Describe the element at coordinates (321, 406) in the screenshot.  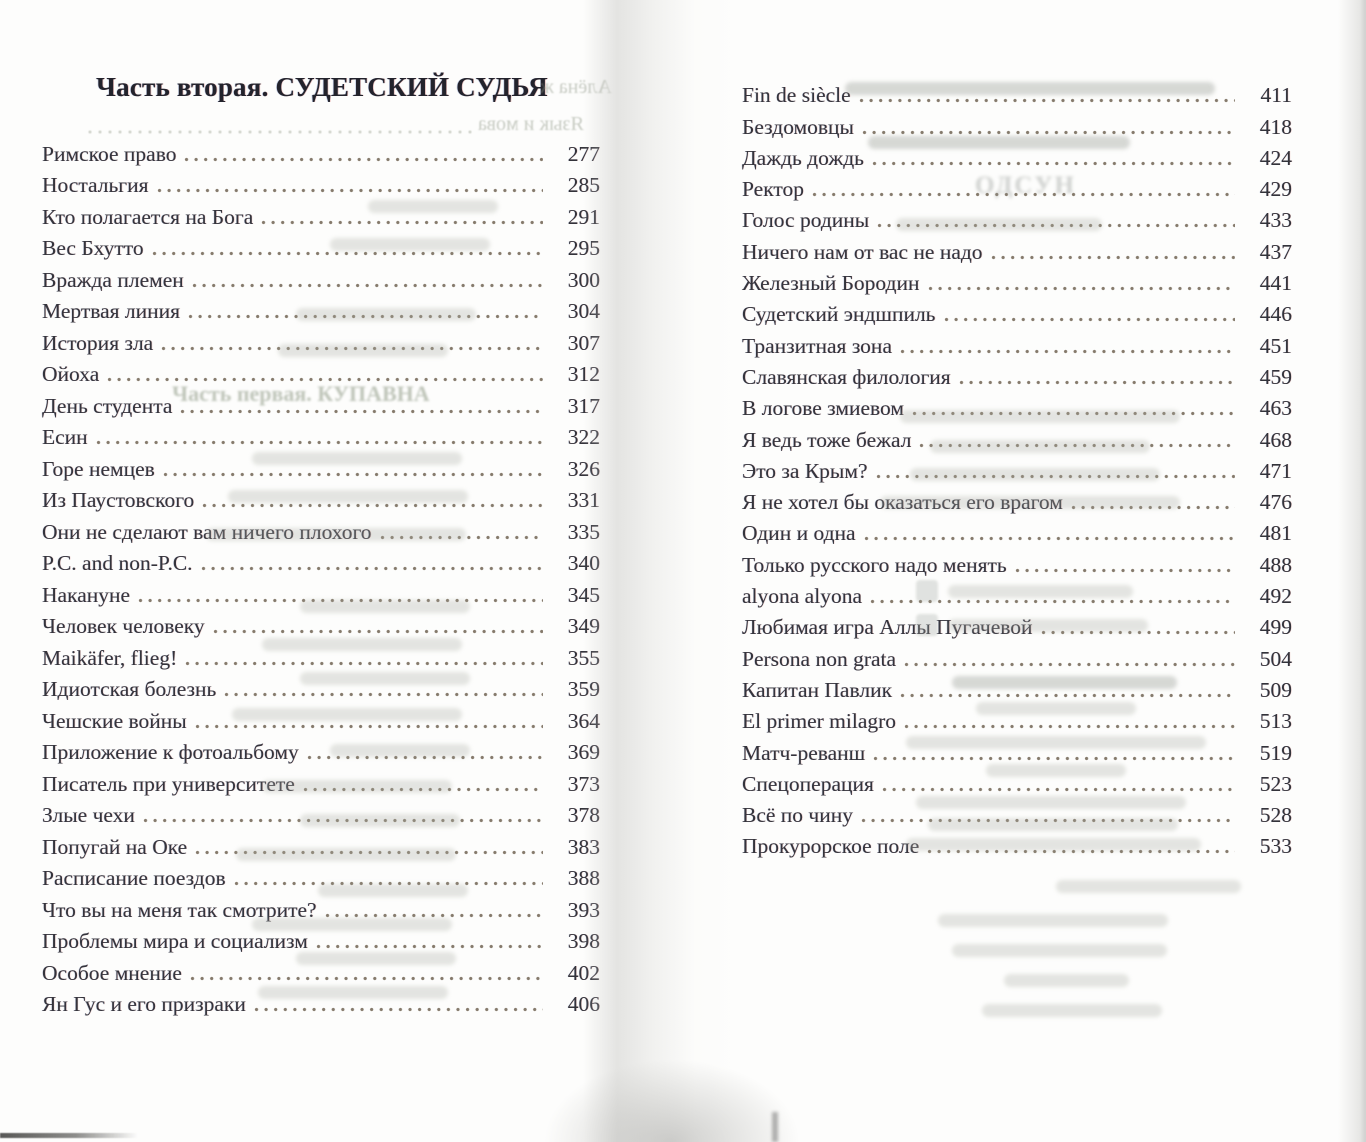
I see `toc-entry: День студента 317` at that location.